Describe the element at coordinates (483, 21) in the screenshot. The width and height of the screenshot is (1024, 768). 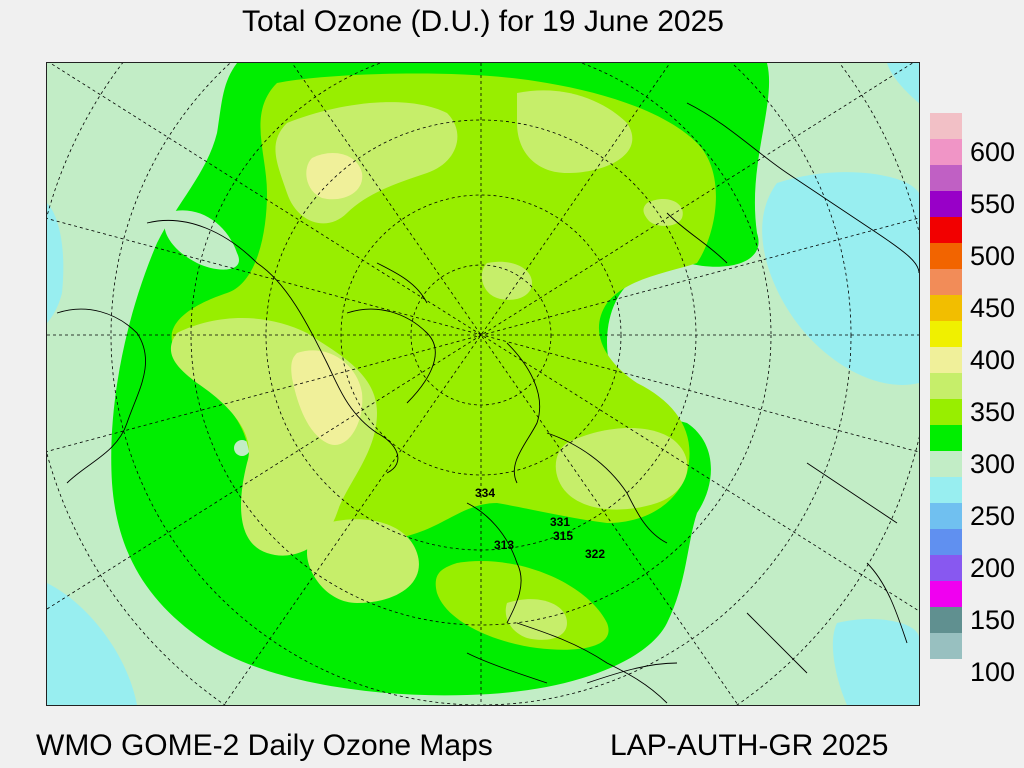
I see `map-title: Total Ozone (D.U.) for 19 June 2025` at that location.